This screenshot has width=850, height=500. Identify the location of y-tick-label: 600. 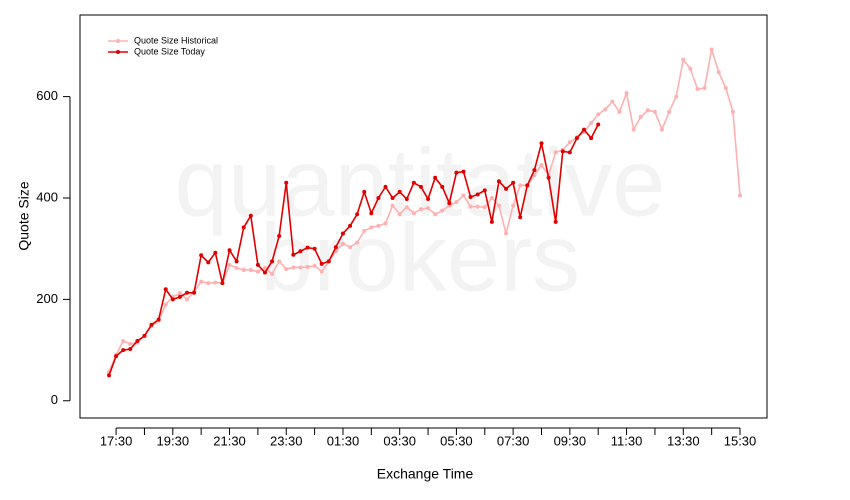
(47, 95).